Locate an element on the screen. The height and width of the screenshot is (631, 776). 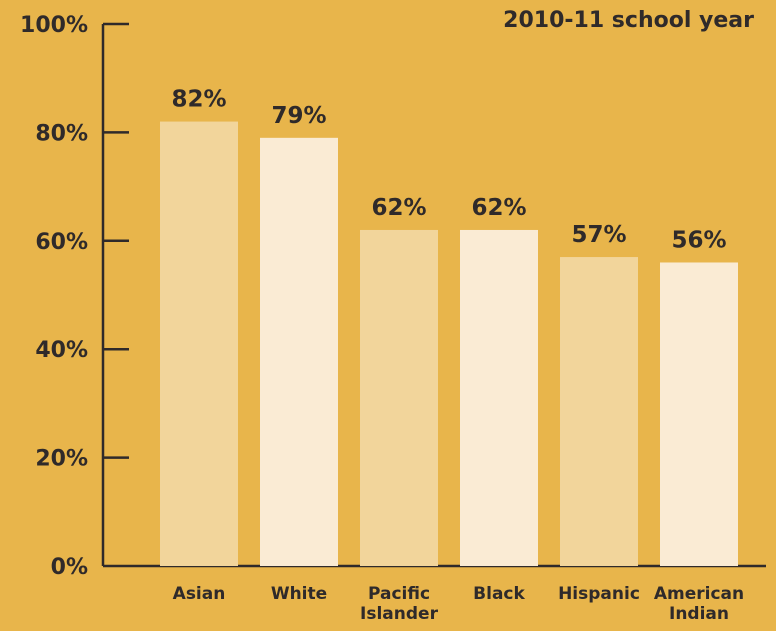
x-tick-label: Hispanic is located at coordinates (599, 594).